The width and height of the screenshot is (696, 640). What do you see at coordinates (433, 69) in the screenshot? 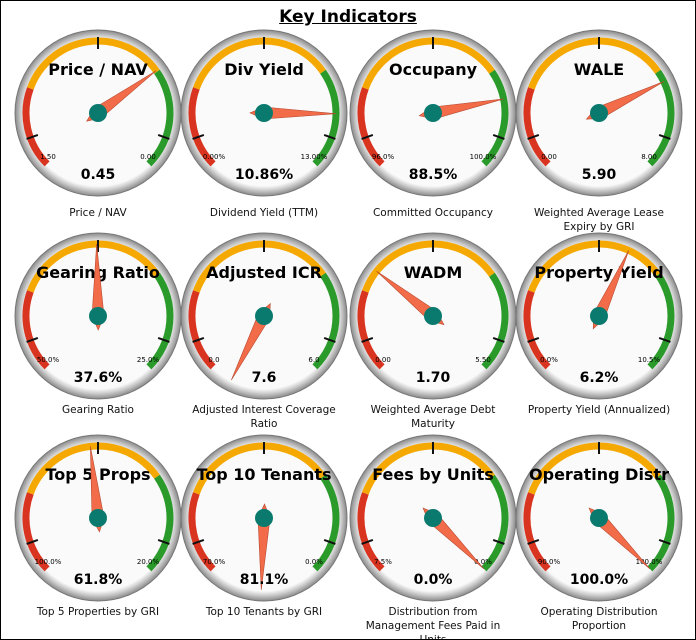
I see `gauge-title: Occupany` at bounding box center [433, 69].